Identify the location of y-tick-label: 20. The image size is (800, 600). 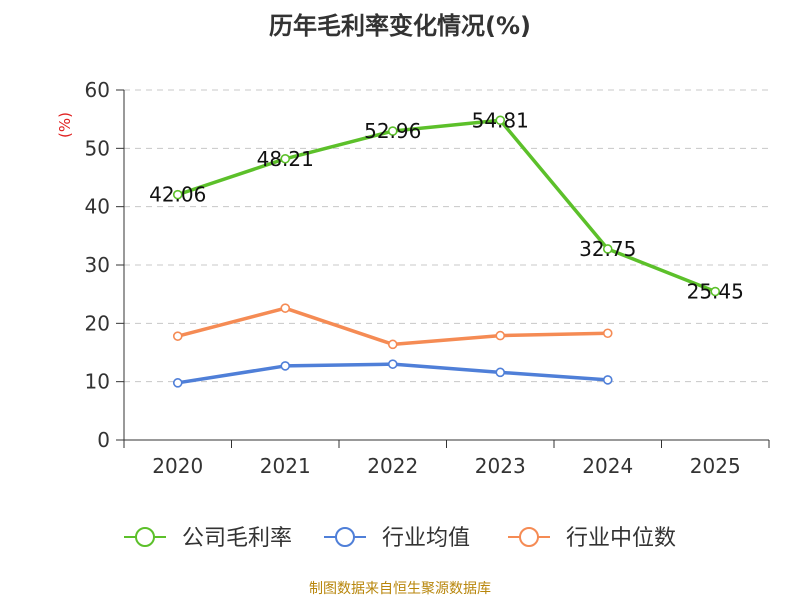
(97, 323).